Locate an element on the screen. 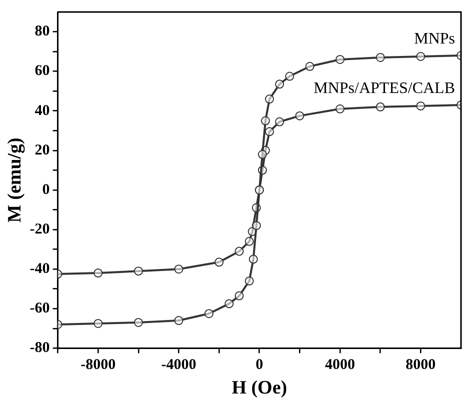 The image size is (475, 402). x-tick-label: -4000 is located at coordinates (178, 365).